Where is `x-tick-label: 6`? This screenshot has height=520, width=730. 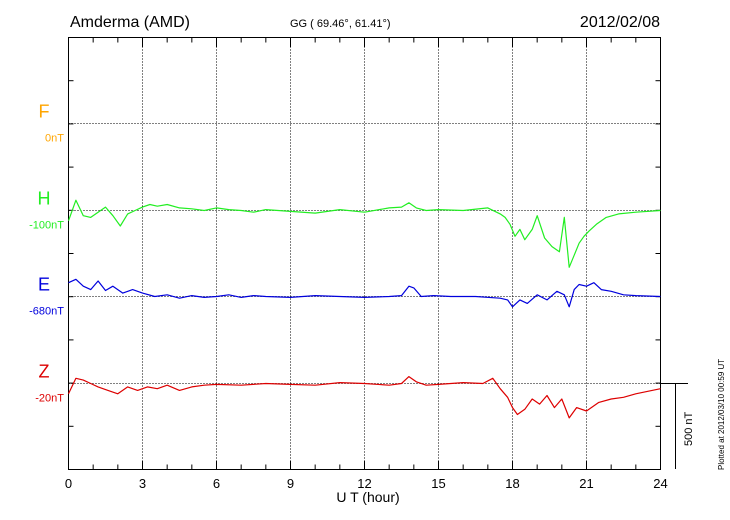 x-tick-label: 6 is located at coordinates (216, 483).